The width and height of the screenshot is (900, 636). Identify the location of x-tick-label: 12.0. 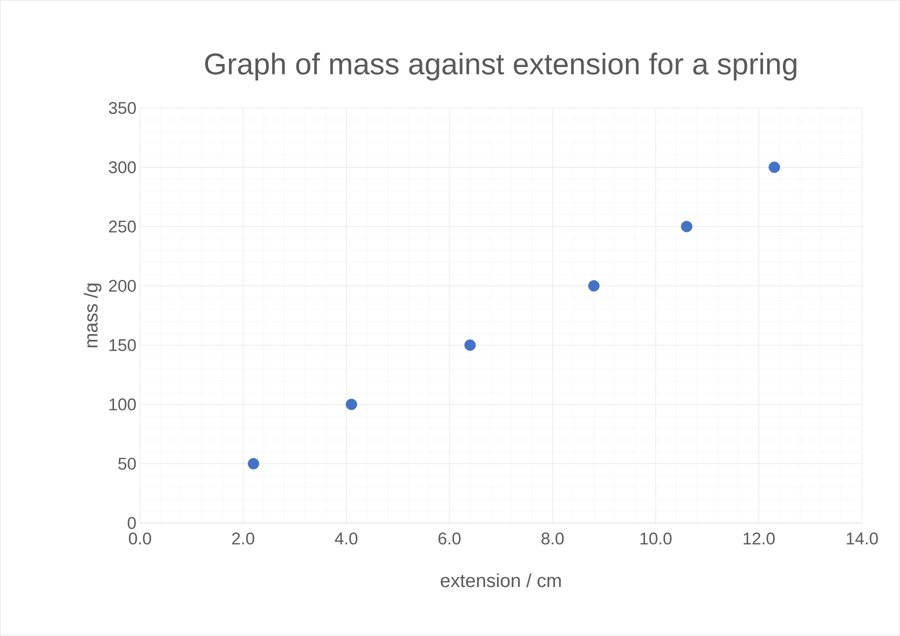
(759, 538).